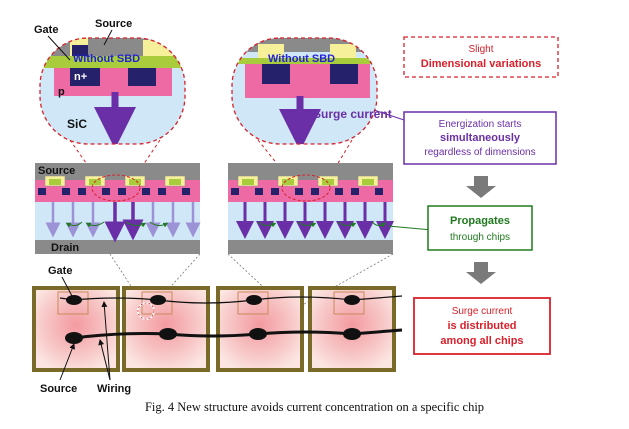  What do you see at coordinates (113, 24) in the screenshot?
I see `source-label-top: Source` at bounding box center [113, 24].